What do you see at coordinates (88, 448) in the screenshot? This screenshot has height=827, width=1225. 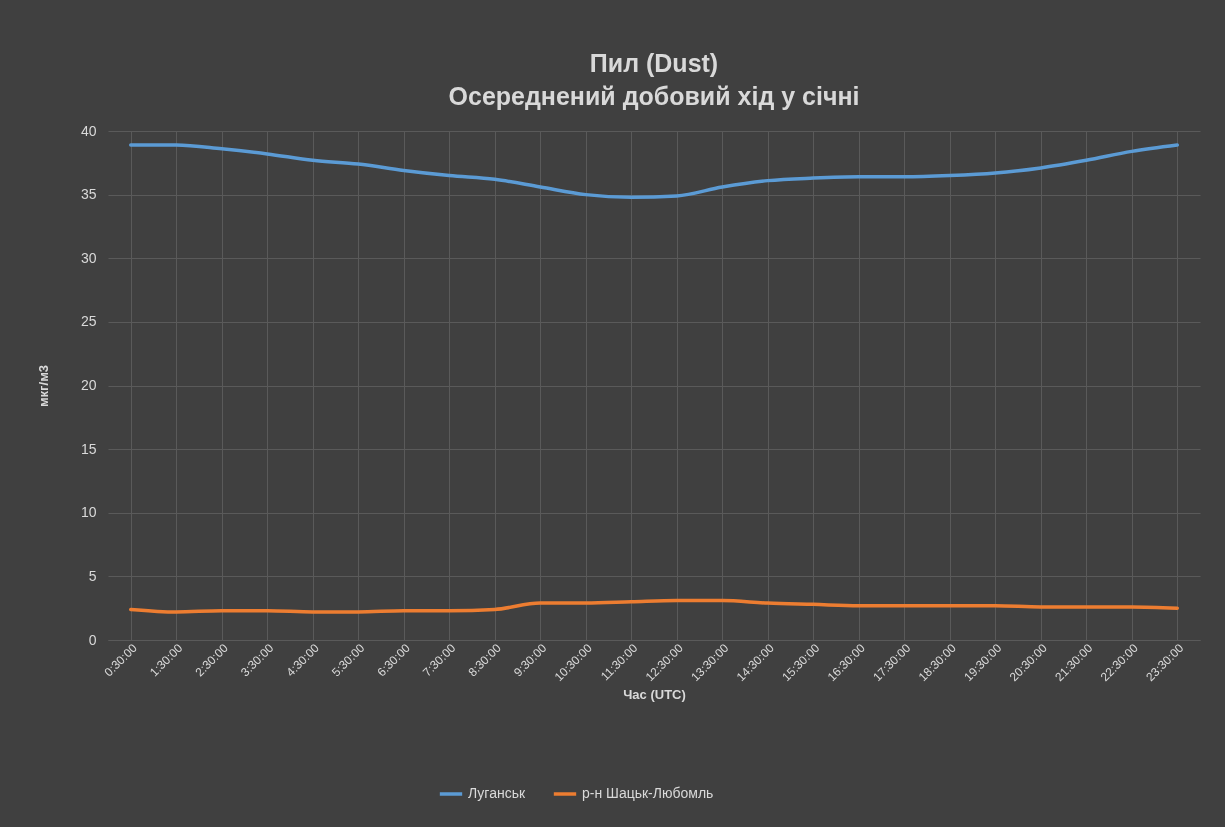 I see `y-tick-label: 15` at bounding box center [88, 448].